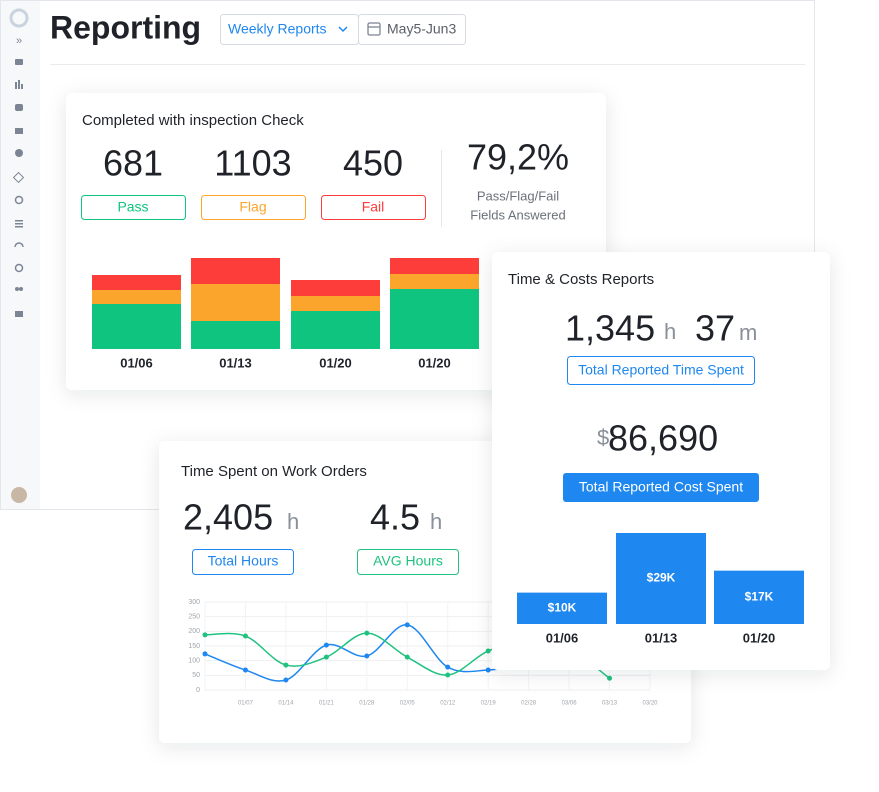  Describe the element at coordinates (367, 704) in the screenshot. I see `x-tick-label: 01/28` at that location.